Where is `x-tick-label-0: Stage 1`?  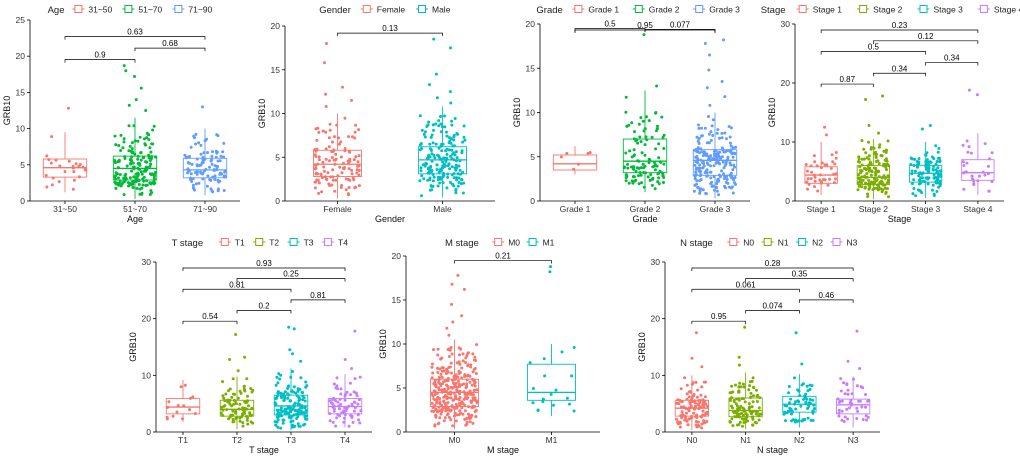 x-tick-label-0: Stage 1 is located at coordinates (821, 209).